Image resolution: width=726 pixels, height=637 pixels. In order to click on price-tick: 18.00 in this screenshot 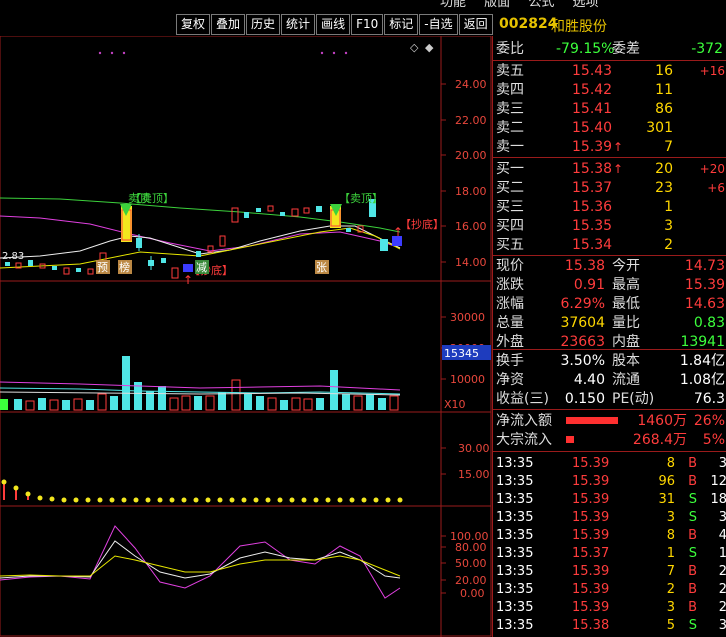, I will do `click(471, 191)`.